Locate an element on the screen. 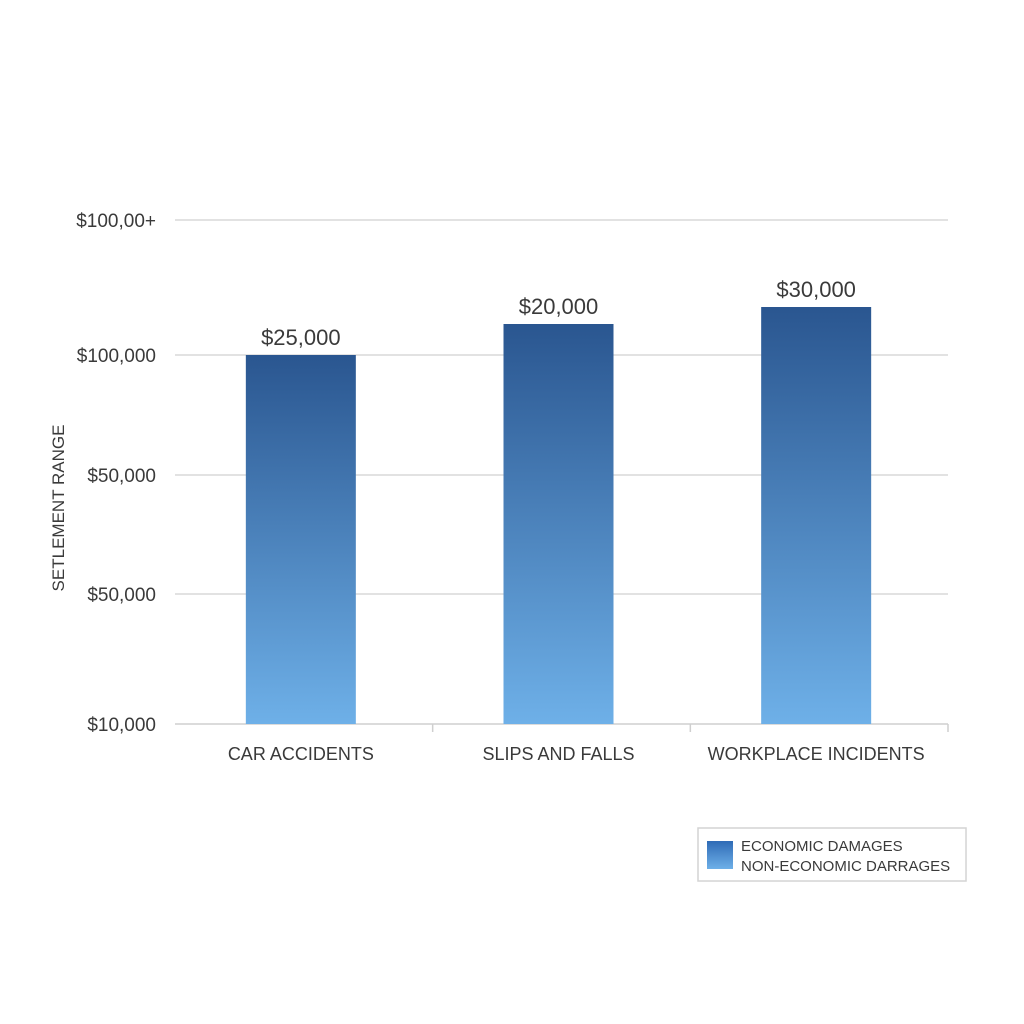 Image resolution: width=1024 pixels, height=1024 pixels. x-axis is located at coordinates (690, 728).